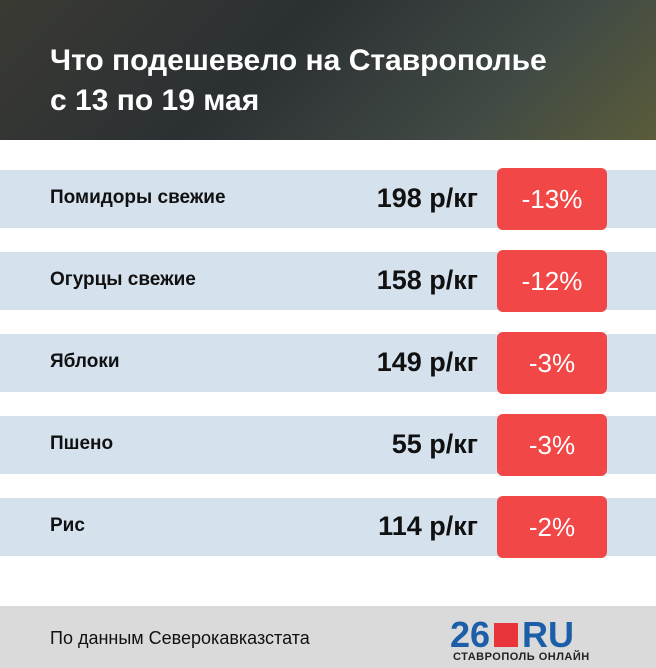  Describe the element at coordinates (85, 361) in the screenshot. I see `product-name: Яблоки` at that location.